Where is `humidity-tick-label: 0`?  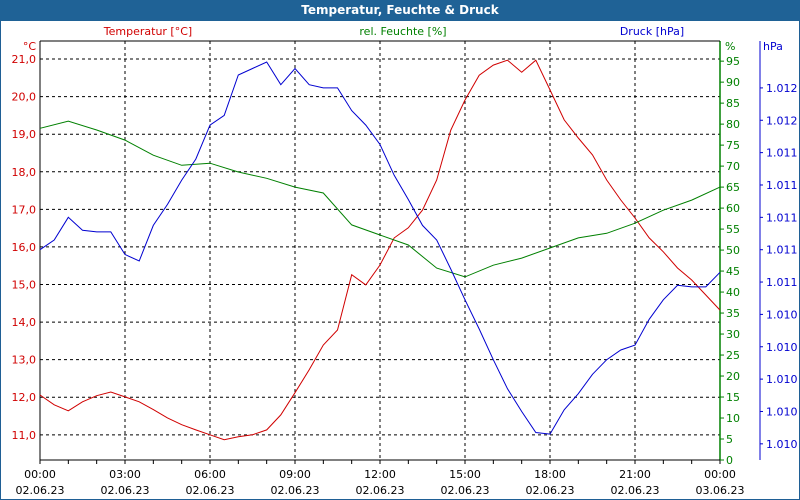 humidity-tick-label: 0 is located at coordinates (729, 460).